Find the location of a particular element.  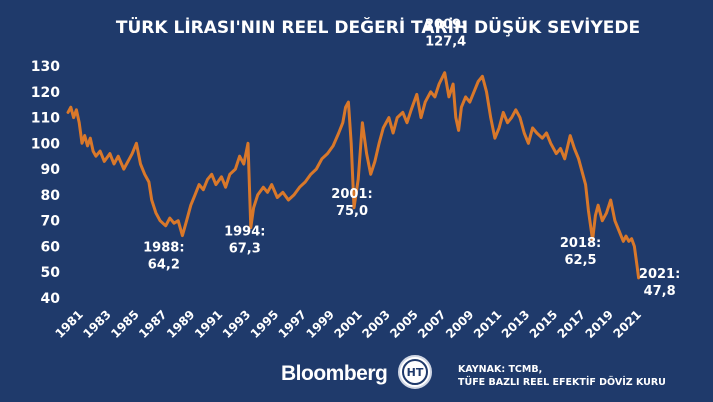

annotation-year: 1988: is located at coordinates (163, 248).